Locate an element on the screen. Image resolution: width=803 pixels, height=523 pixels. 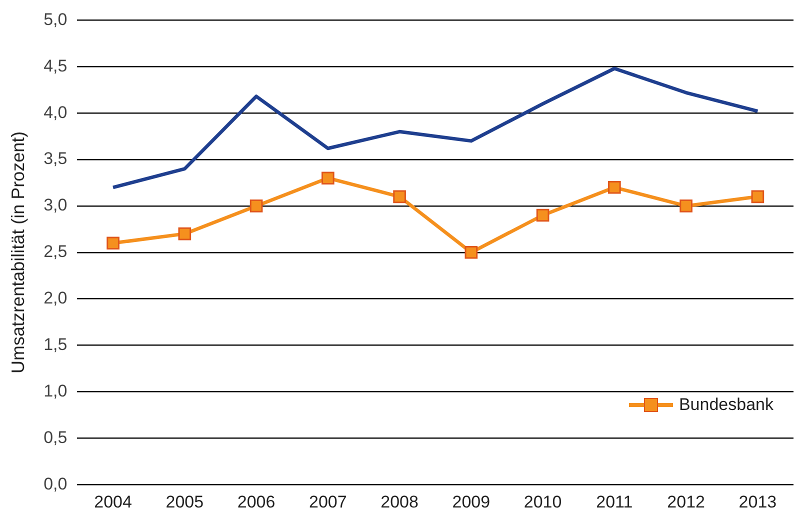
y-tick-label: 4,0 is located at coordinates (56, 112).